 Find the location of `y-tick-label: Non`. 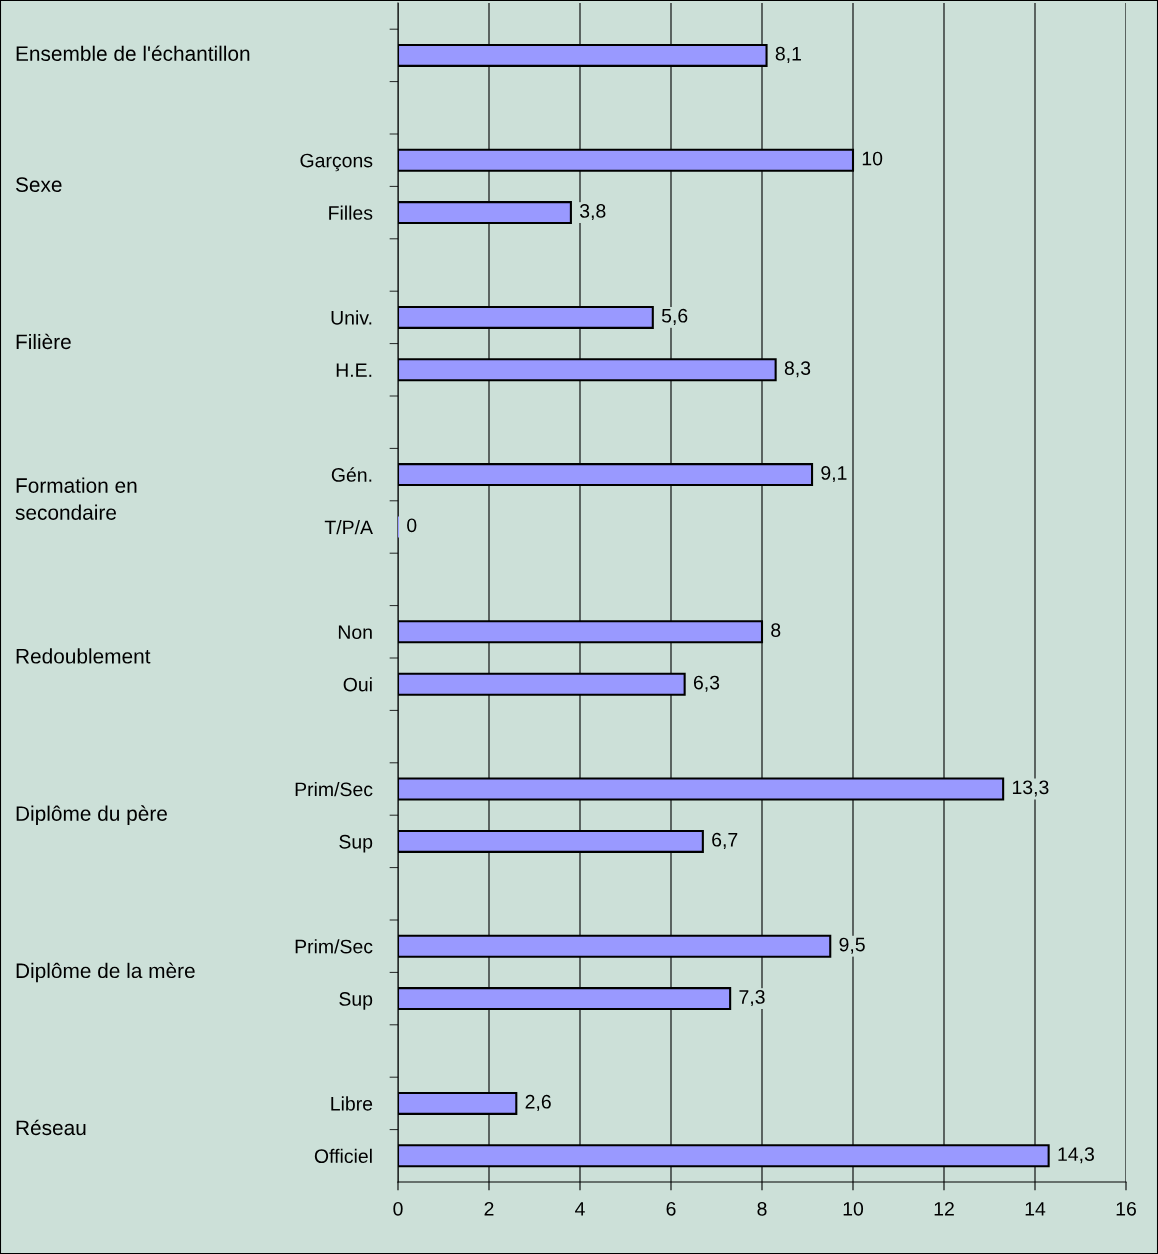

y-tick-label: Non is located at coordinates (355, 632).